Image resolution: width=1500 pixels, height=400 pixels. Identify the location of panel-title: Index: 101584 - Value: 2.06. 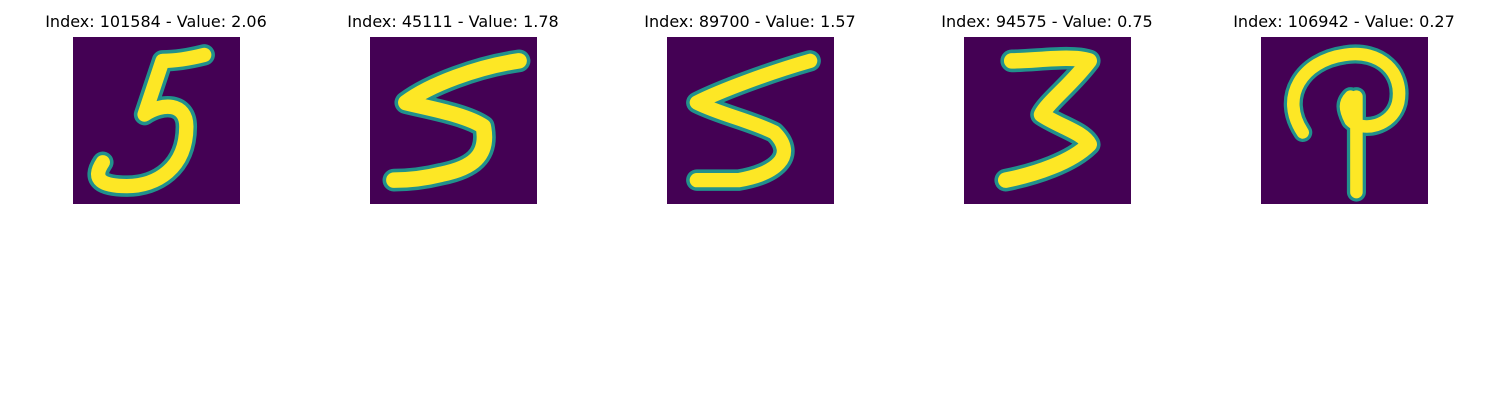
(156, 21).